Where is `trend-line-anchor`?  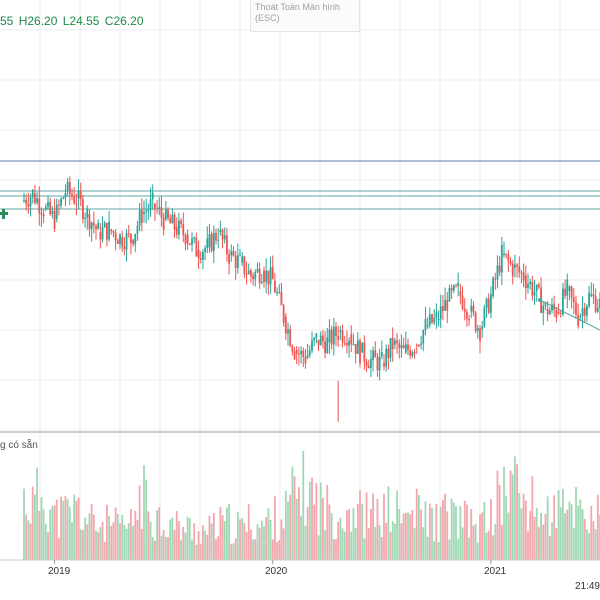
trend-line-anchor is located at coordinates (540, 300).